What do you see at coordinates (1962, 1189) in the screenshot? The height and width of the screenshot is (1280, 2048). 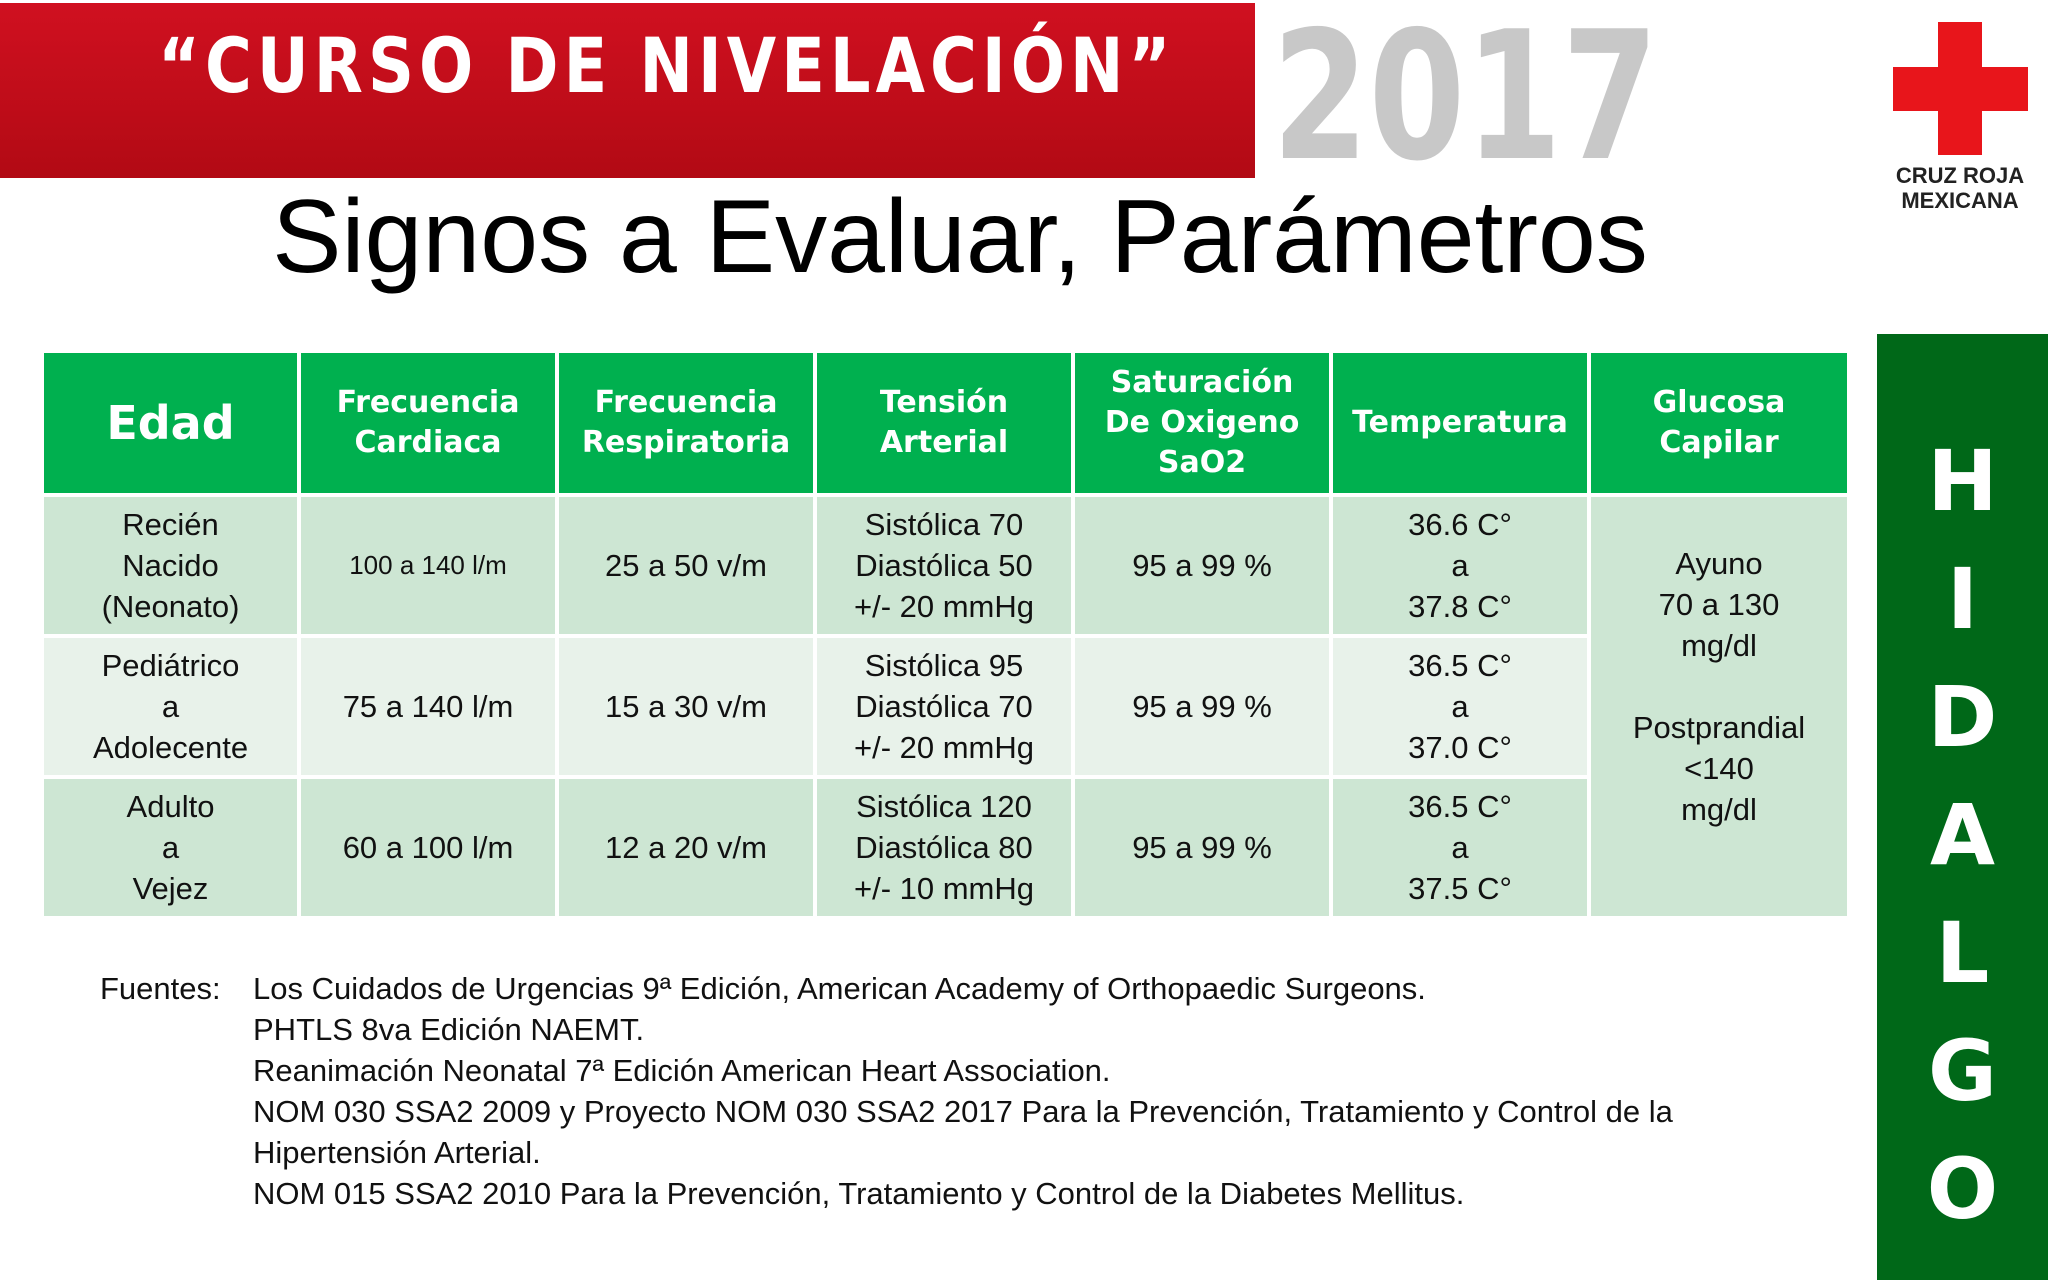 I see `state-letter: O` at bounding box center [1962, 1189].